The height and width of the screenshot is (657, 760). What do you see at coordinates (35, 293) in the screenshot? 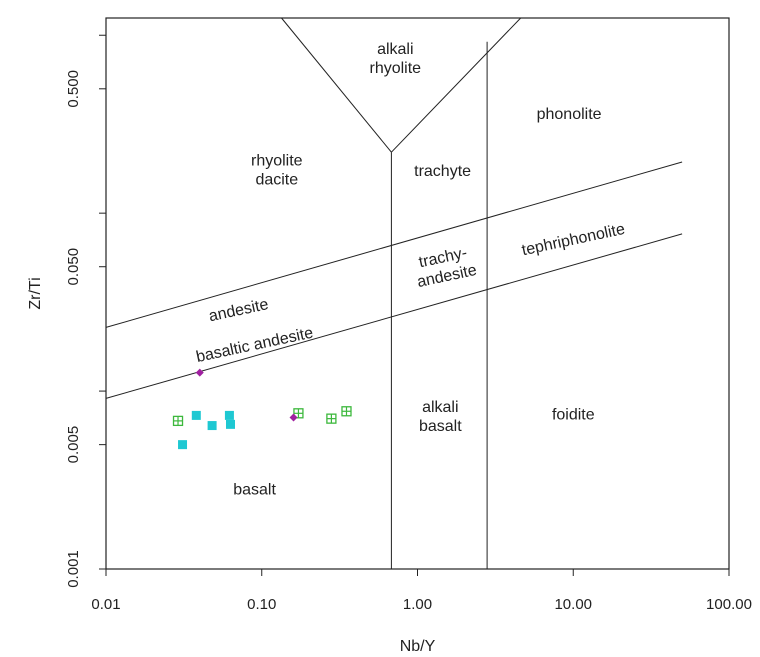
I see `y-axis-title: Zr/Ti` at bounding box center [35, 293].